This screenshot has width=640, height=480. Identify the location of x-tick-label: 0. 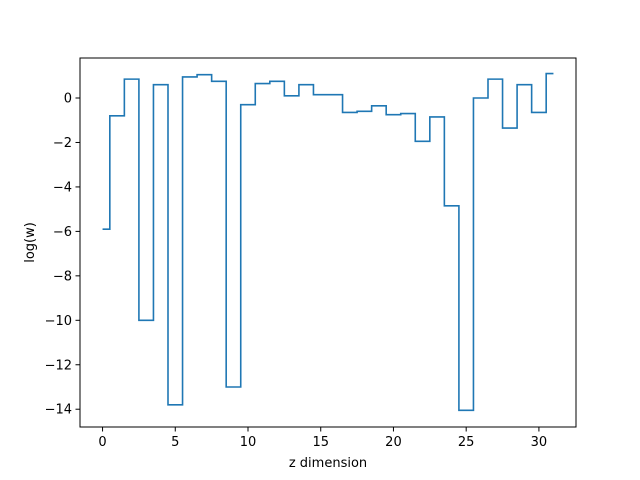
(102, 442).